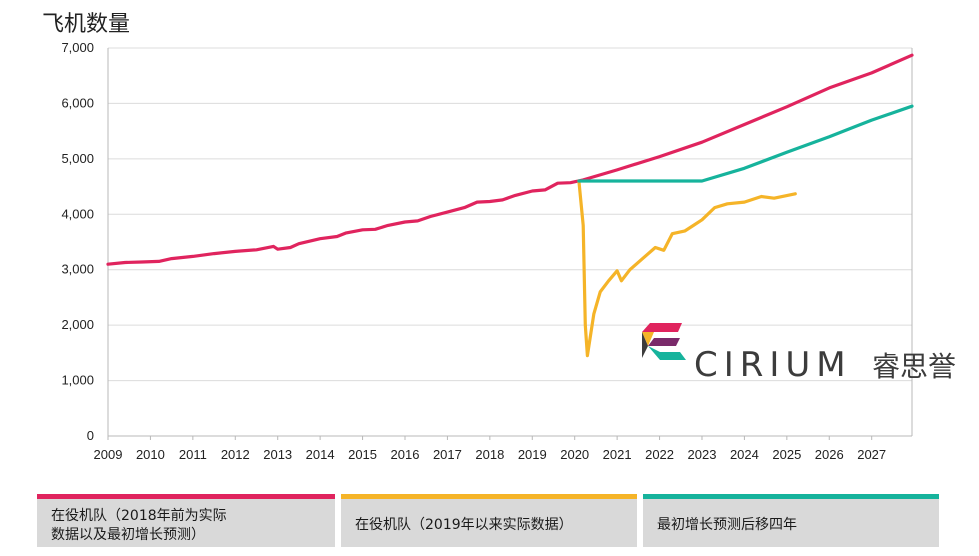  I want to click on watermark-text: CIRIUM, so click(773, 365).